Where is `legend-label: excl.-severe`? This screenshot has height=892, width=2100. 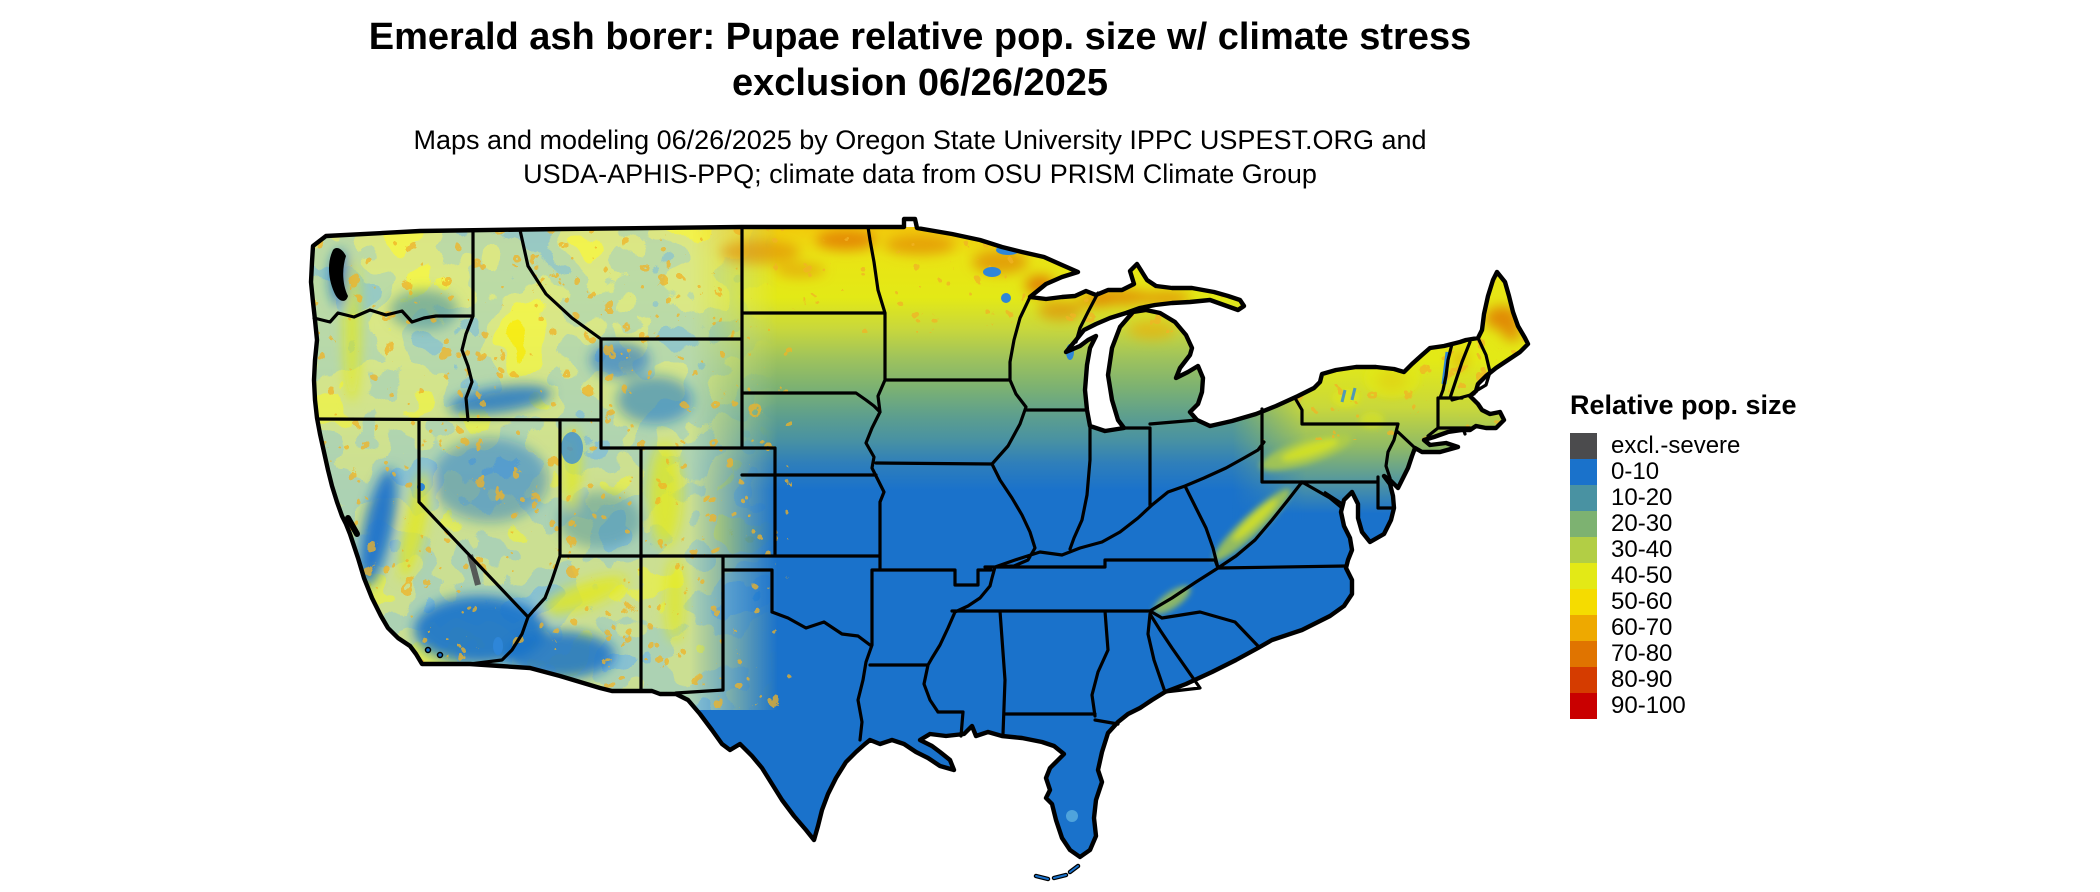 legend-label: excl.-severe is located at coordinates (1676, 445).